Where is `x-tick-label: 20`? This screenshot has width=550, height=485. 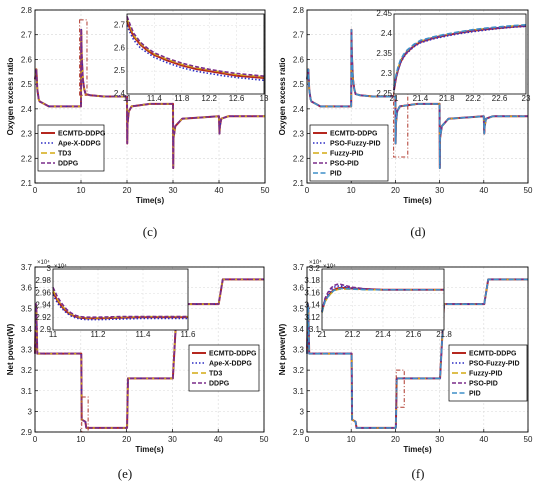 x-tick-label: 20 is located at coordinates (126, 439).